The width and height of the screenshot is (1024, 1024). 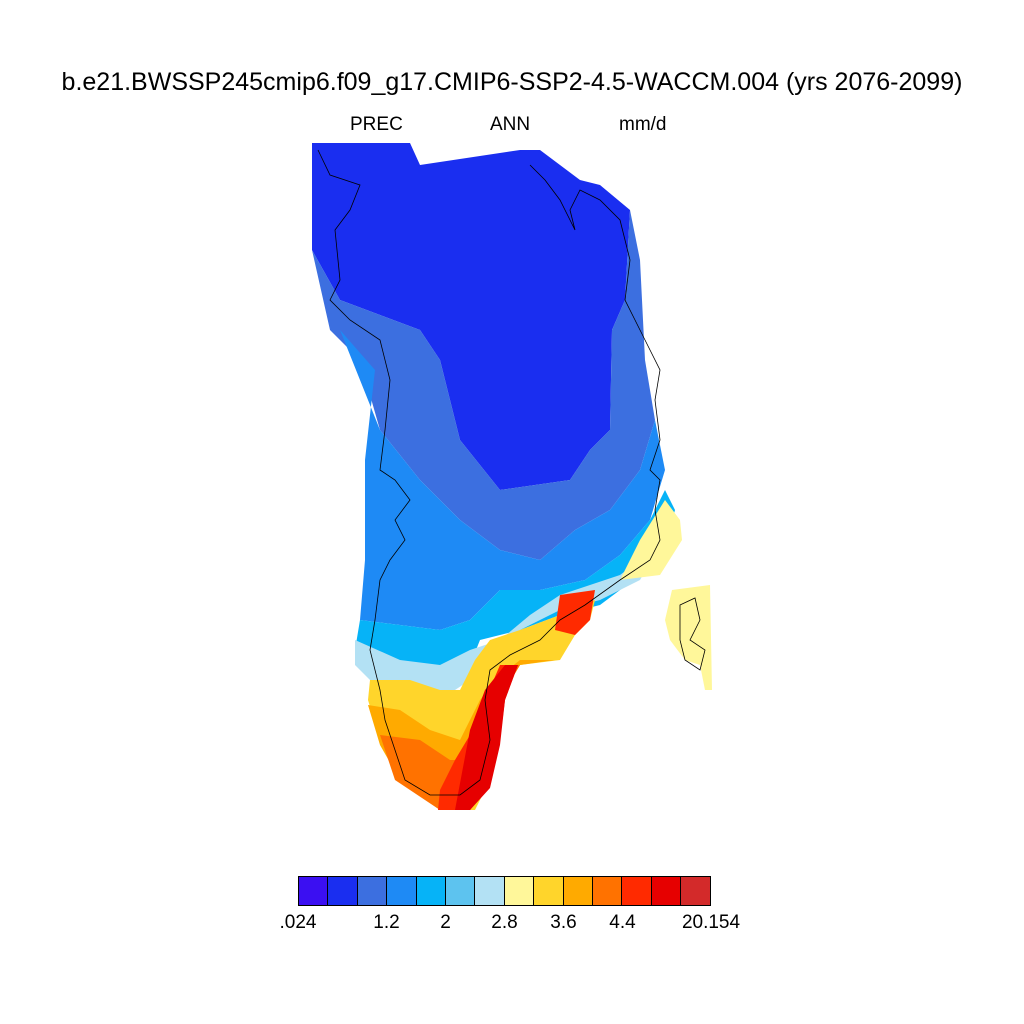 What do you see at coordinates (643, 124) in the screenshot?
I see `units-label: mm/d` at bounding box center [643, 124].